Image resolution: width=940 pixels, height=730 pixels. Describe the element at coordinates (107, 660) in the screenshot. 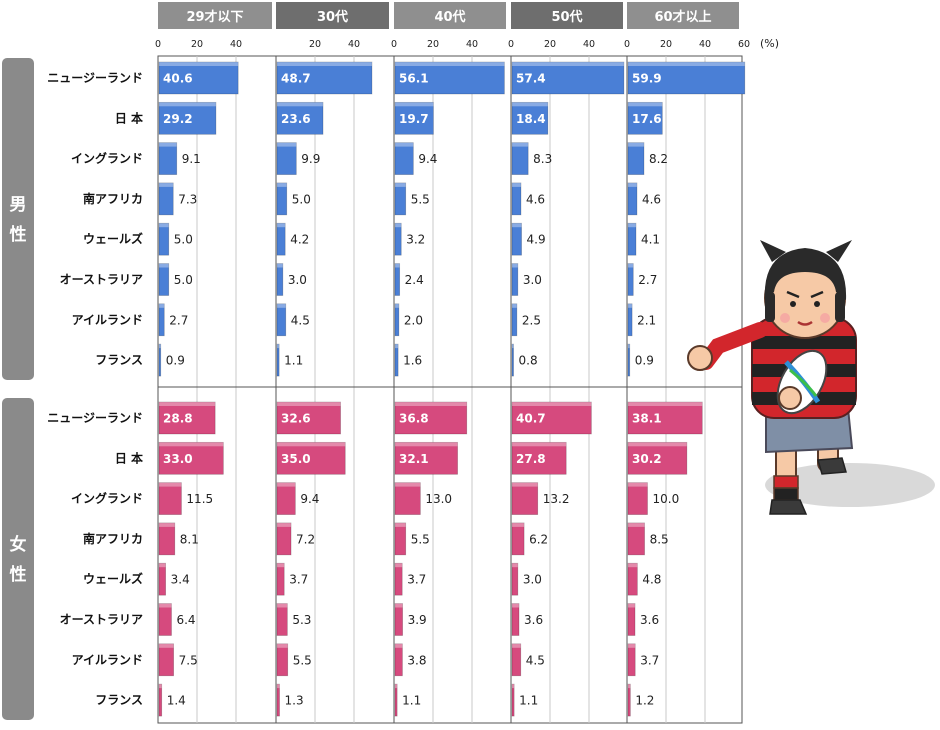

I see `category-label: アイルランド` at that location.